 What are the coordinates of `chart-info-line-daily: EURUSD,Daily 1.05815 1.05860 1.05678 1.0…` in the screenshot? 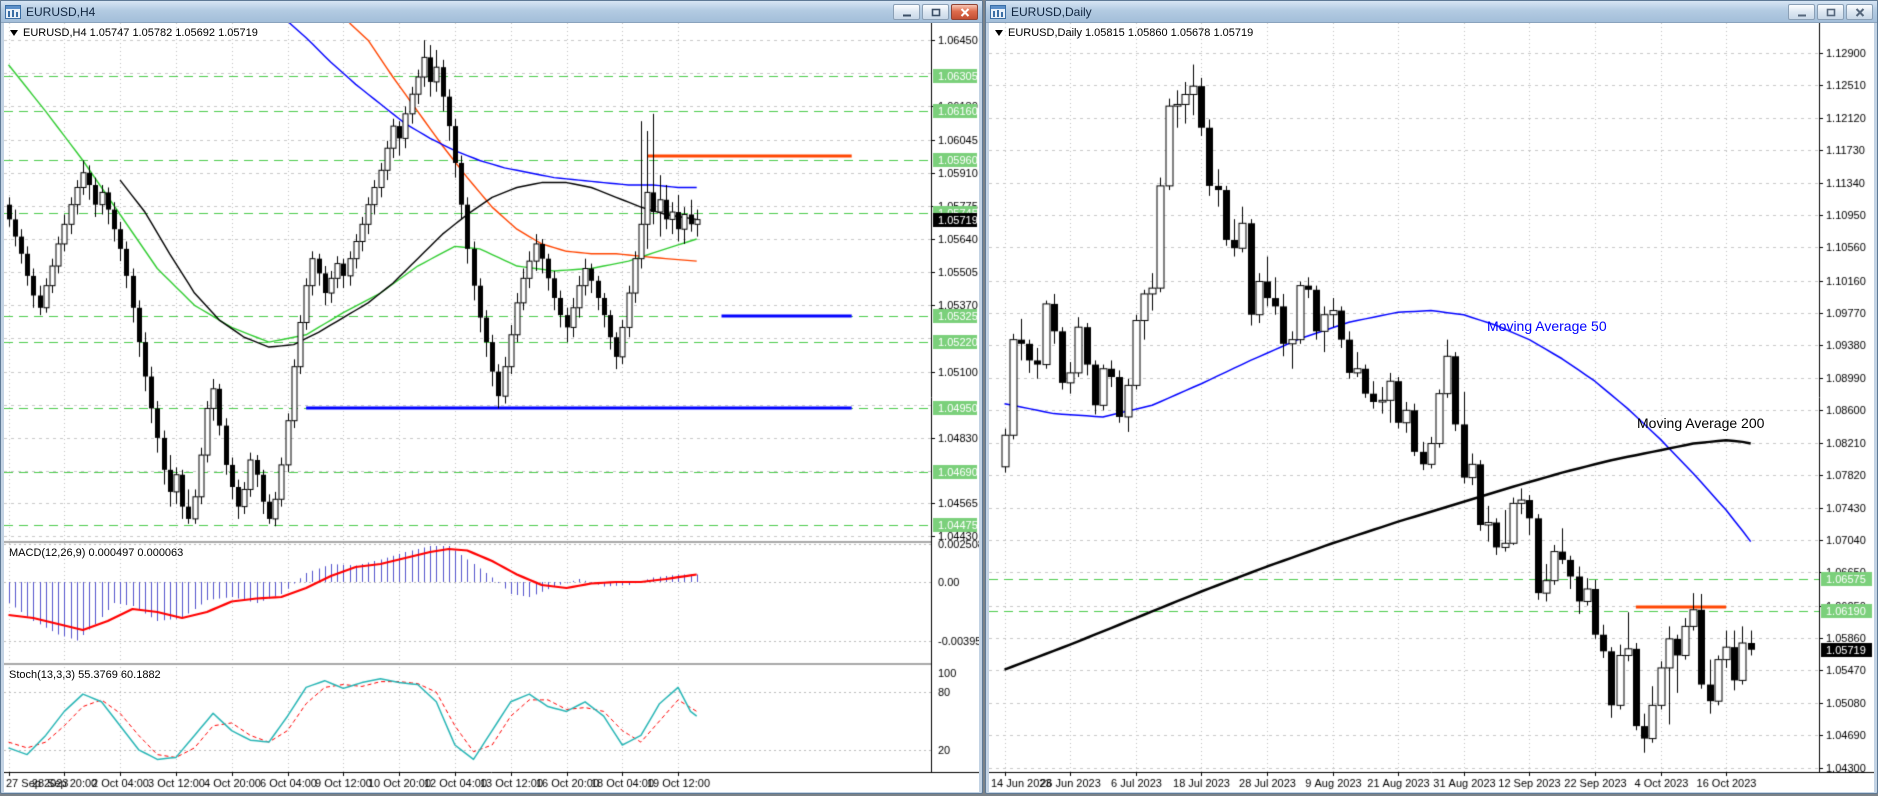 It's located at (1124, 33).